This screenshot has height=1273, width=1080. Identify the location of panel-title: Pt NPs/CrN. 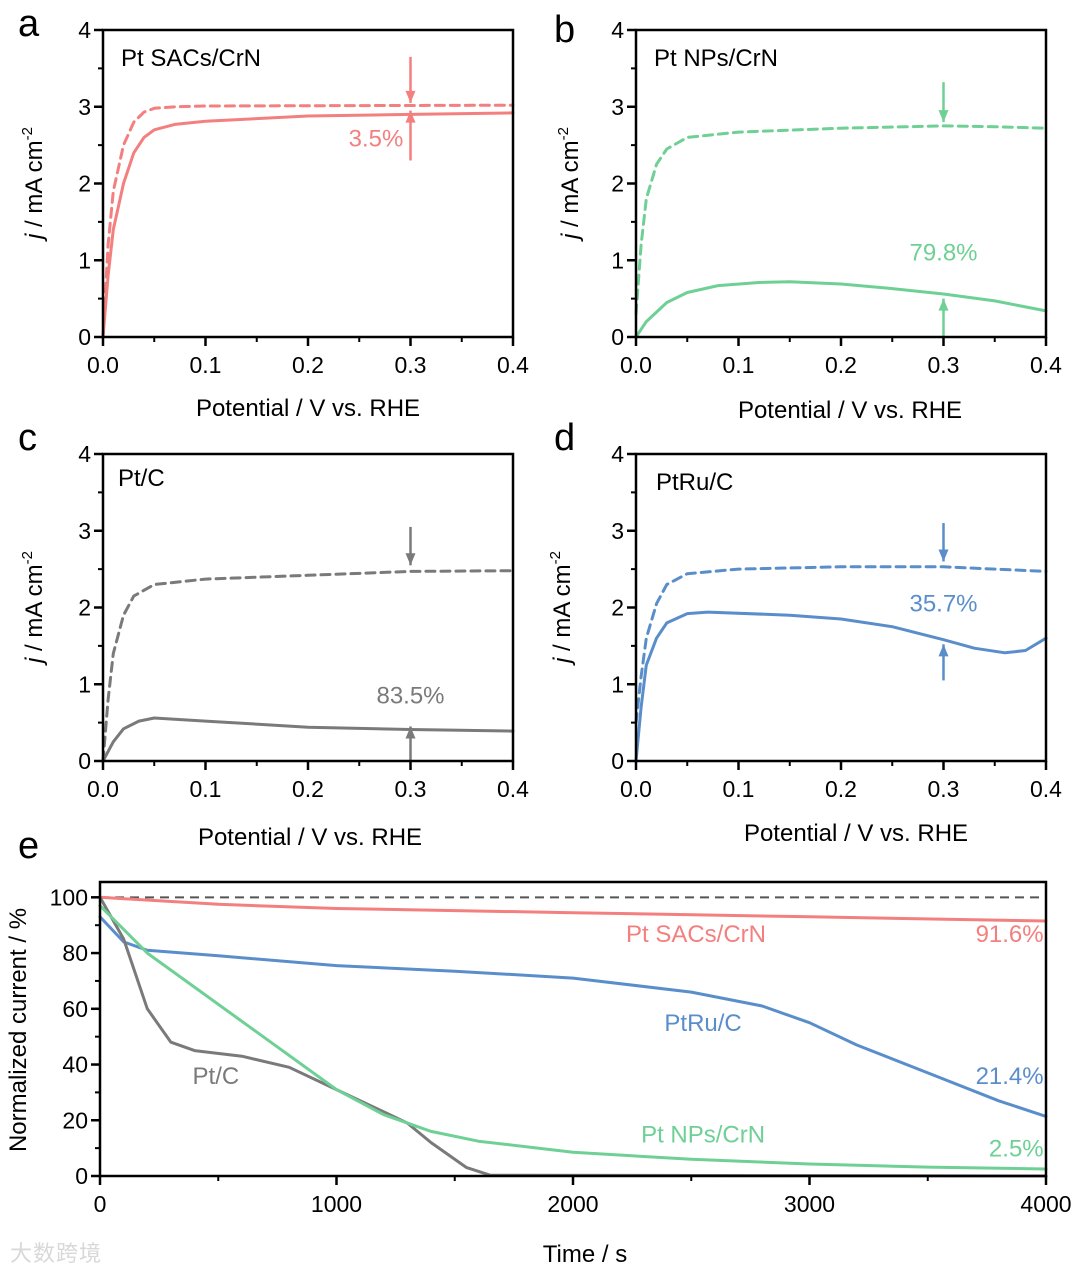
(716, 58).